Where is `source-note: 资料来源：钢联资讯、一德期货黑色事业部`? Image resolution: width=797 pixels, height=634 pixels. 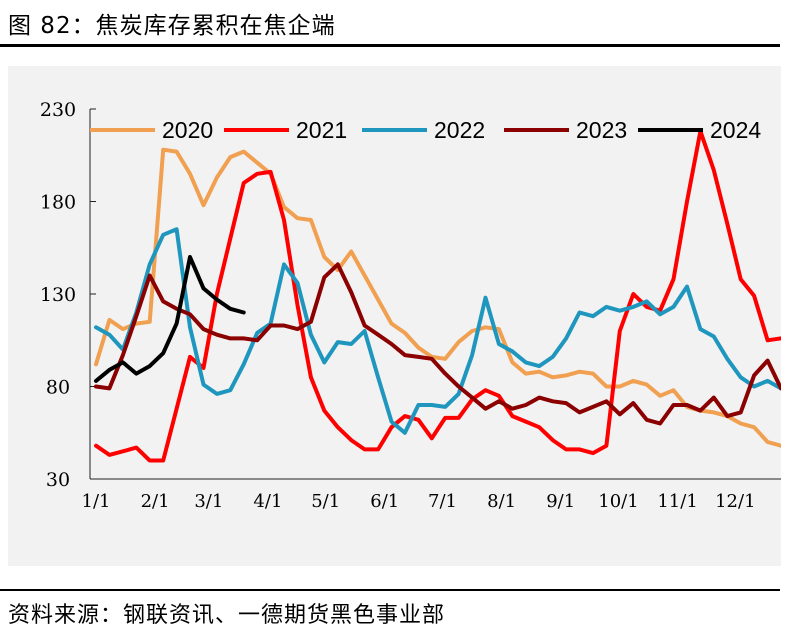 source-note: 资料来源：钢联资讯、一德期货黑色事业部 is located at coordinates (227, 615).